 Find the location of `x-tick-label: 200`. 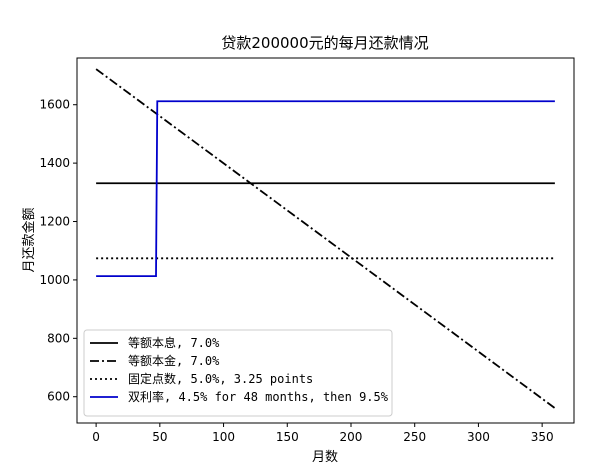

x-tick-label: 200 is located at coordinates (351, 437).